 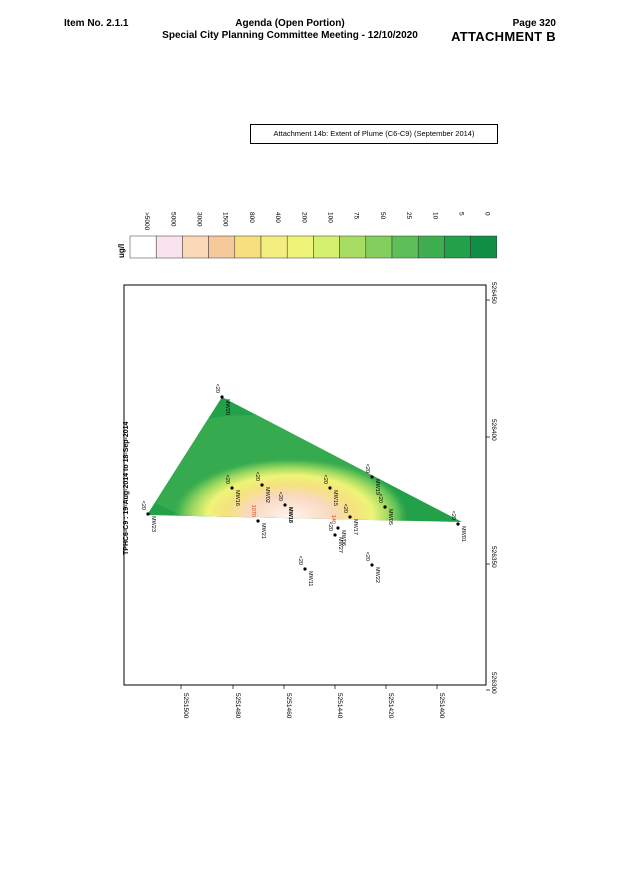 I want to click on well-name: MW22, so click(x=377, y=575).